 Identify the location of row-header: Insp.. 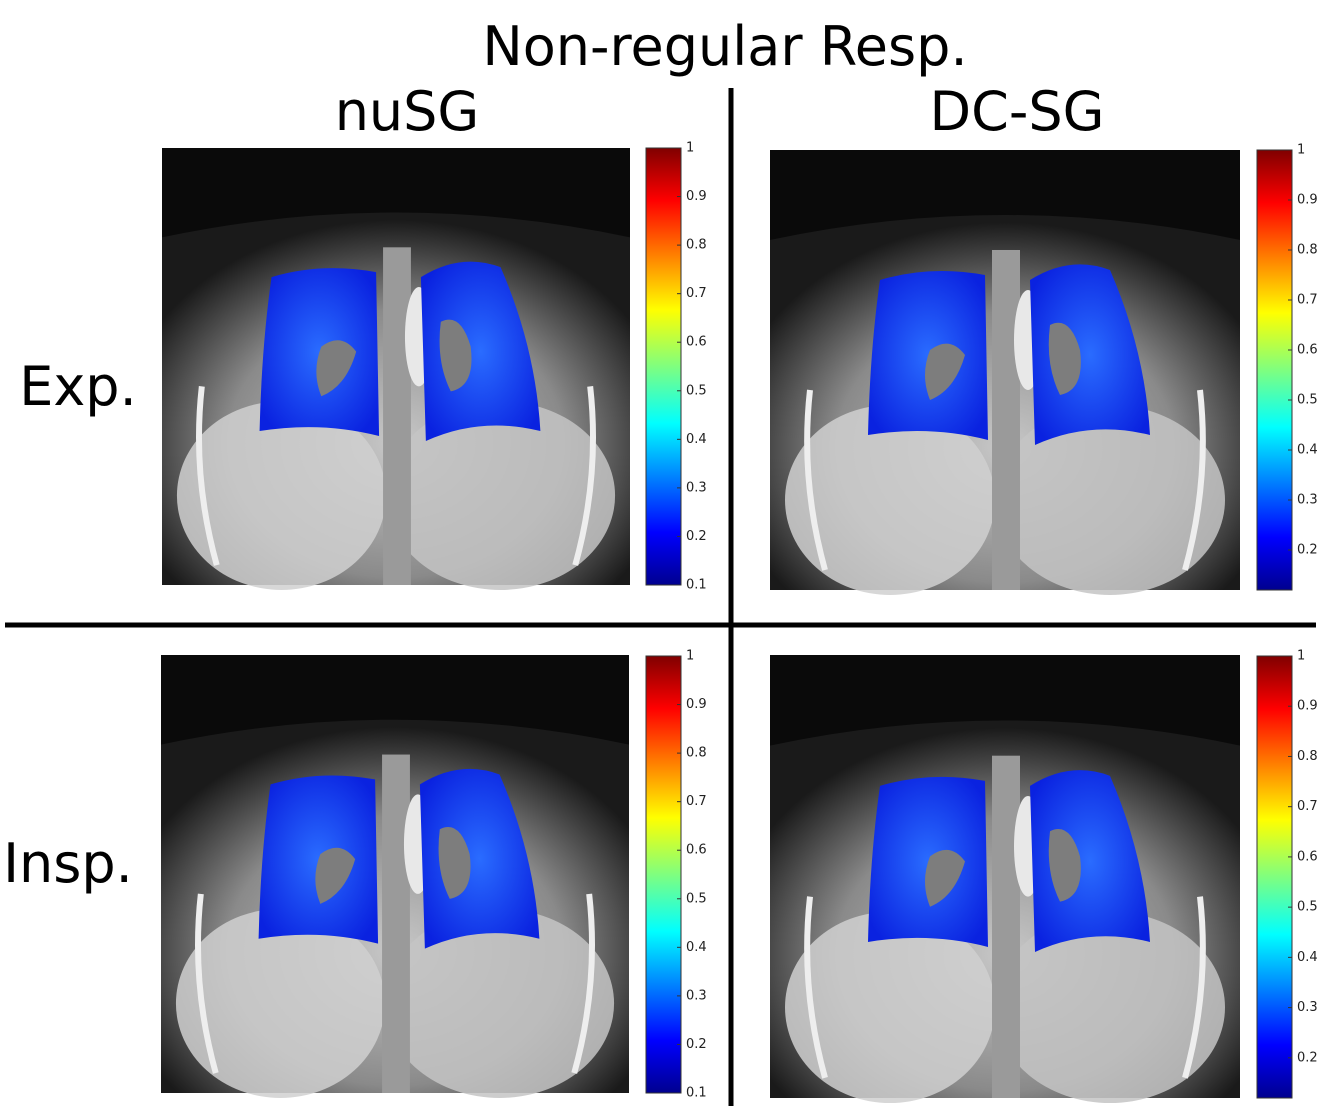
(68, 863).